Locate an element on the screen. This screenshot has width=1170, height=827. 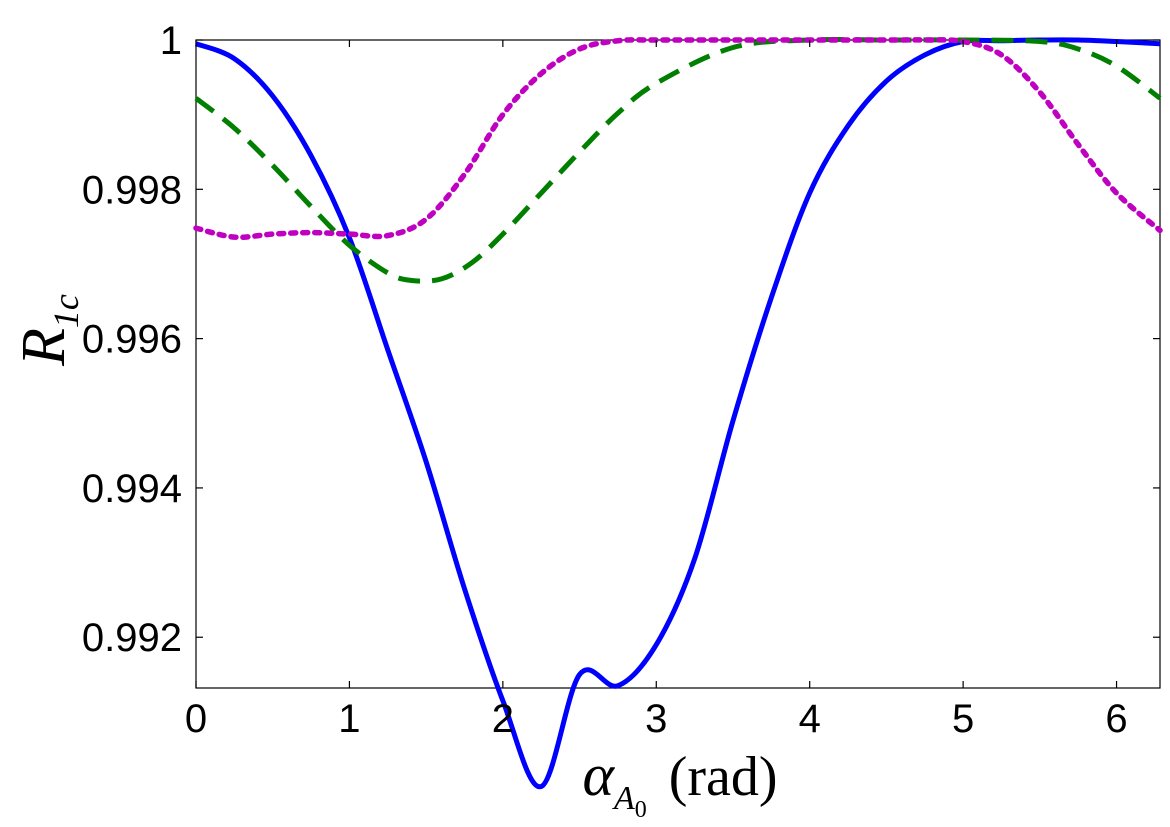
x-tick-label: 6 is located at coordinates (1116, 719).